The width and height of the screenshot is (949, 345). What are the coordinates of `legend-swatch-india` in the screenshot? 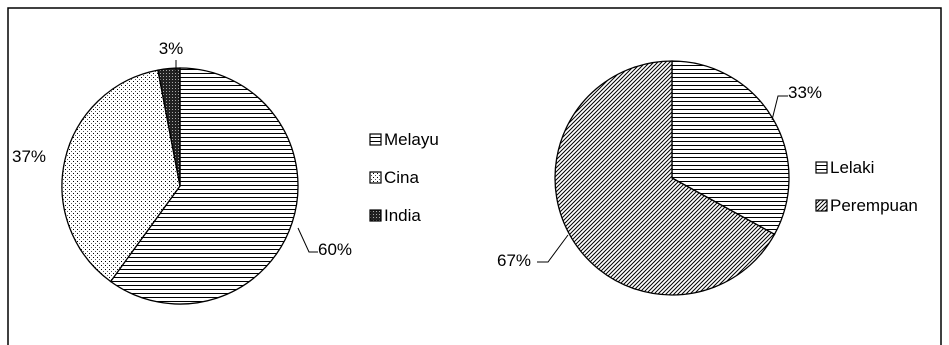 It's located at (375, 215).